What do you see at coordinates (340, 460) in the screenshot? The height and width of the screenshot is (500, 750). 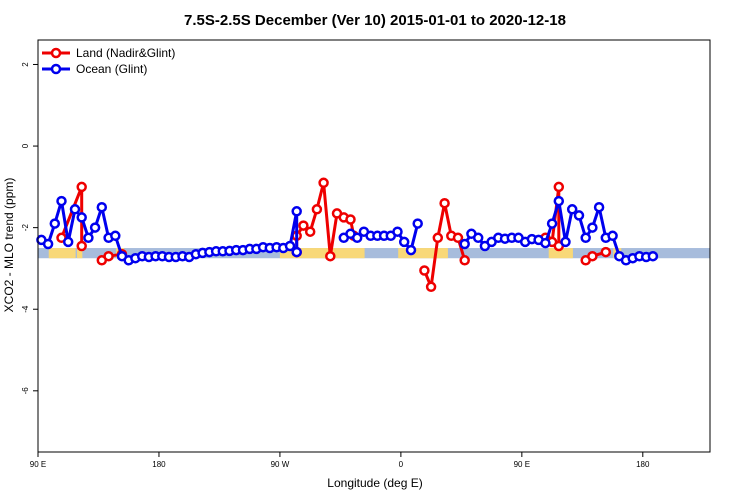 I see `x-axis: 90 E 180 90 W 0 90 E 180` at bounding box center [340, 460].